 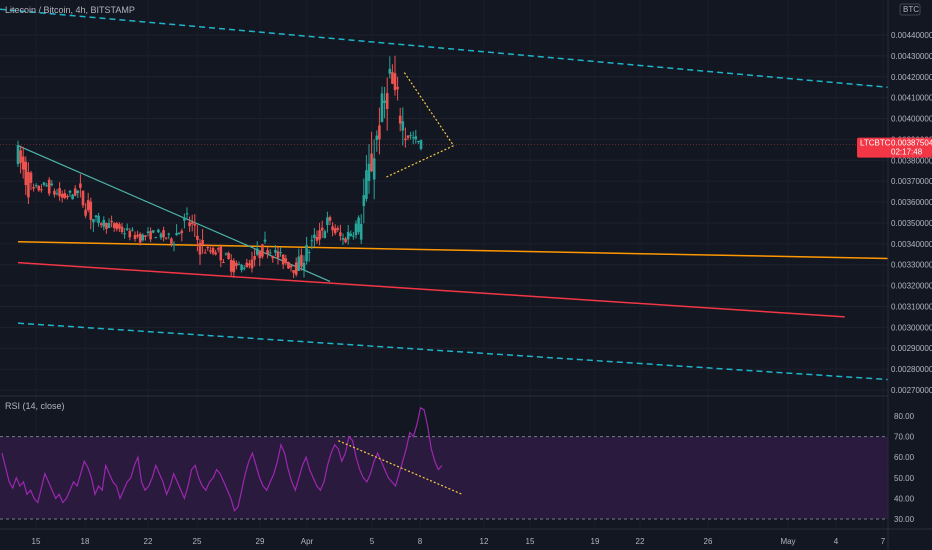 What do you see at coordinates (894, 147) in the screenshot?
I see `price-badge-box` at bounding box center [894, 147].